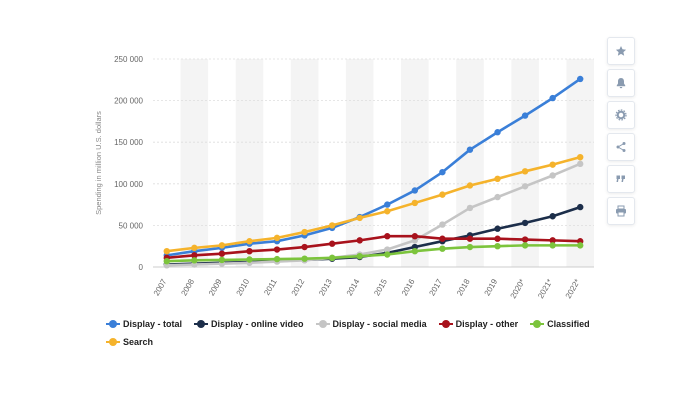  What do you see at coordinates (373, 204) in the screenshot?
I see `series-search` at bounding box center [373, 204].